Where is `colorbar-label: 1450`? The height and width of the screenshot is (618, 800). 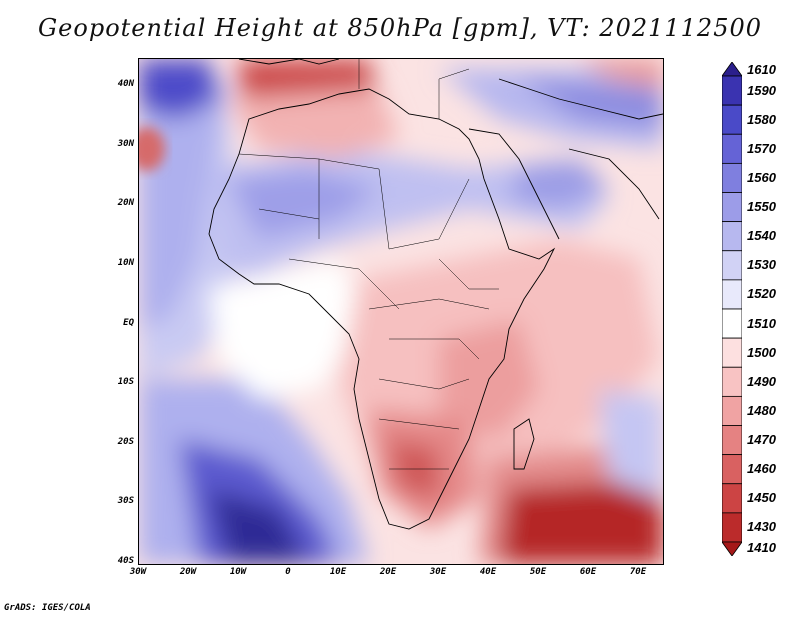
colorbar-label: 1450 is located at coordinates (761, 498).